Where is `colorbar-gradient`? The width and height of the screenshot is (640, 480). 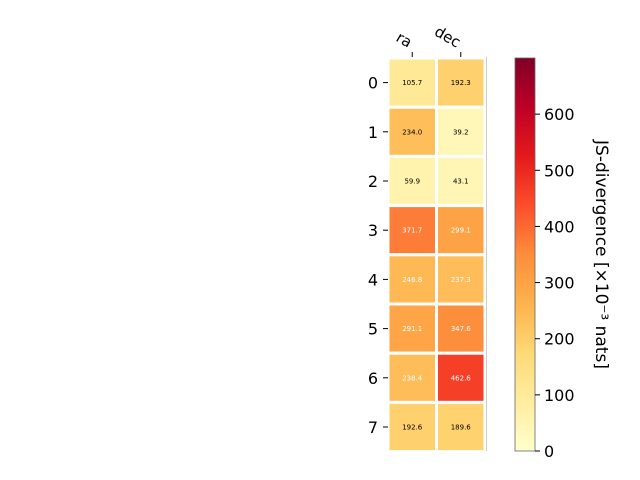
colorbar-gradient is located at coordinates (525, 254).